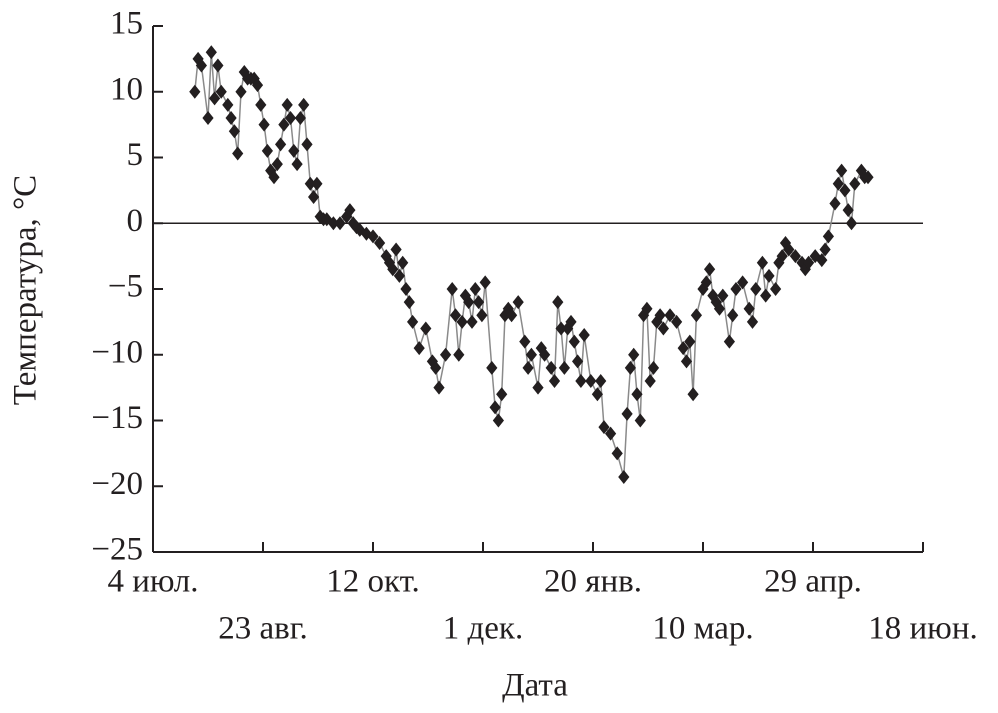 The image size is (998, 713). I want to click on y-tick-label: −10, so click(117, 352).